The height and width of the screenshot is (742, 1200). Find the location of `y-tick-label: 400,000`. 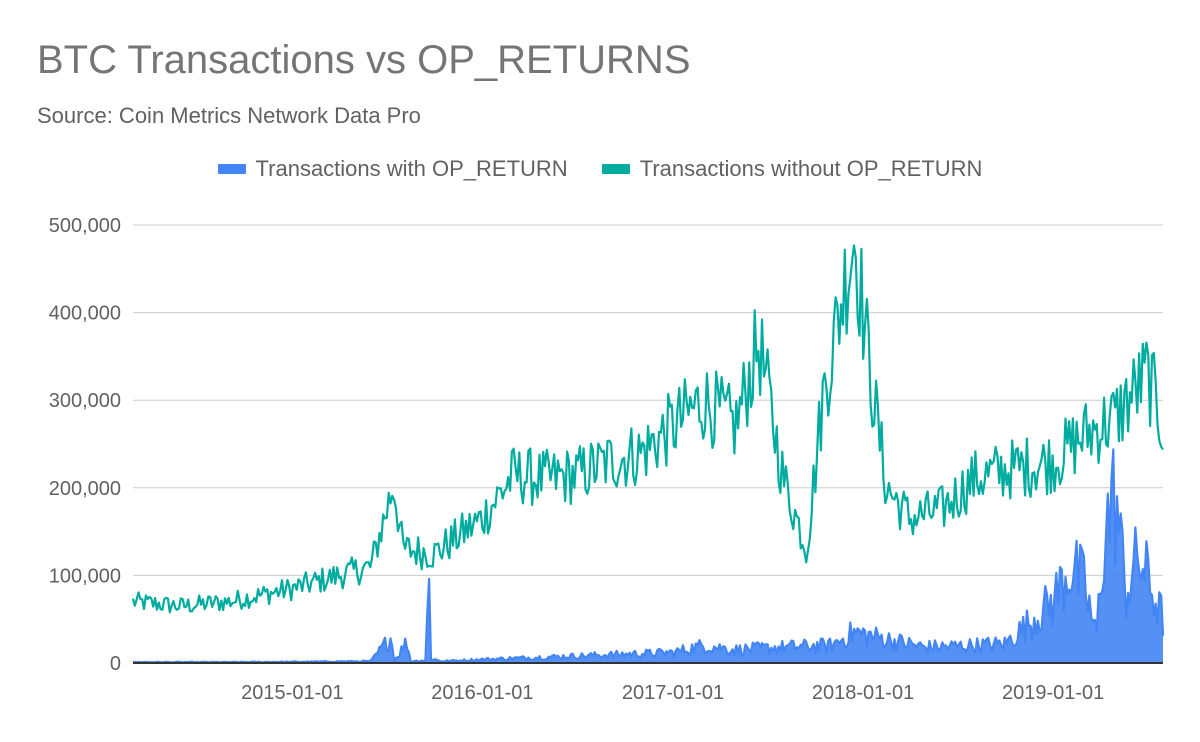

y-tick-label: 400,000 is located at coordinates (85, 314).